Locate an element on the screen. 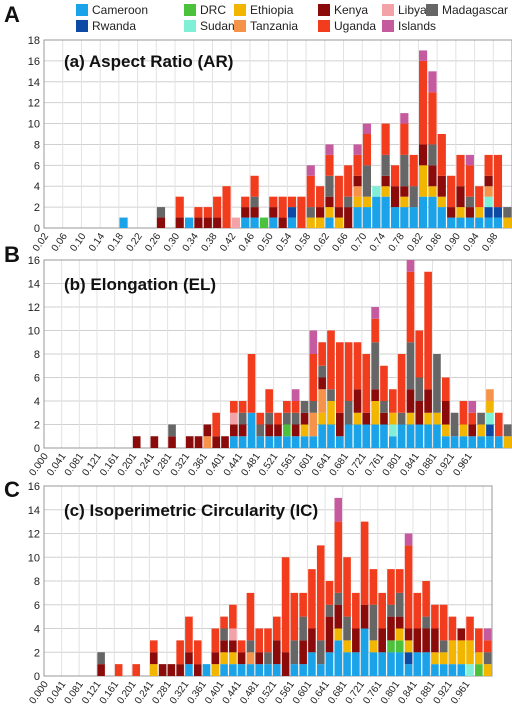 Image resolution: width=512 pixels, height=708 pixels. legend-item-uganda: Uganda is located at coordinates (347, 26).